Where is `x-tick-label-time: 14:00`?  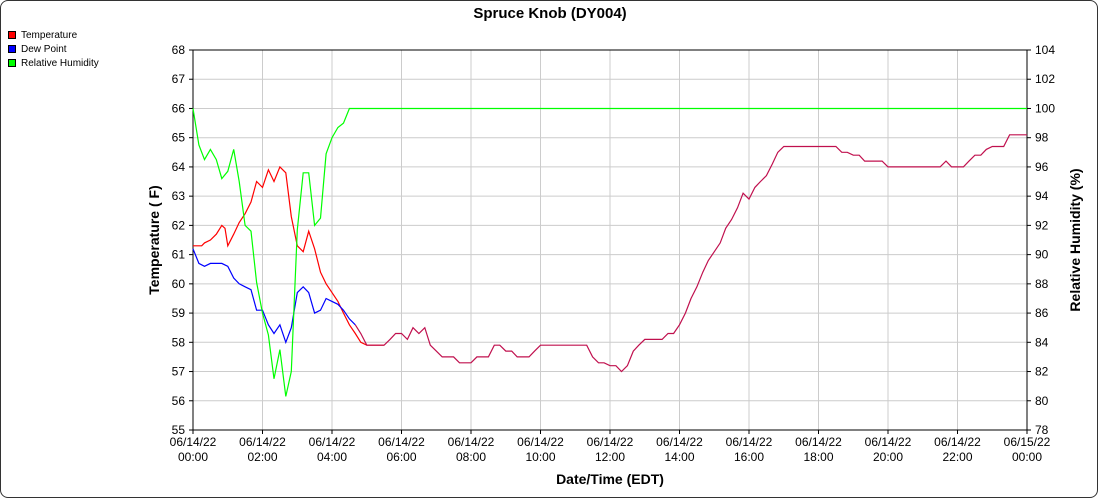
x-tick-label-time: 14:00 is located at coordinates (679, 457).